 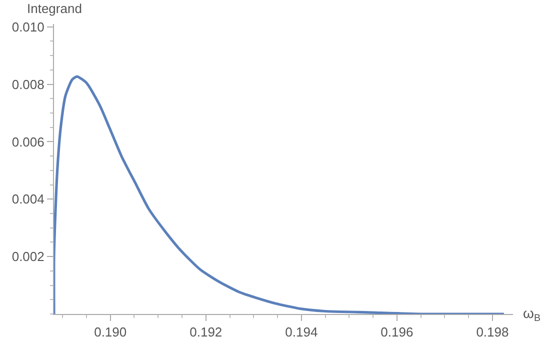 What do you see at coordinates (28, 199) in the screenshot?
I see `y-tick-label: 0.004` at bounding box center [28, 199].